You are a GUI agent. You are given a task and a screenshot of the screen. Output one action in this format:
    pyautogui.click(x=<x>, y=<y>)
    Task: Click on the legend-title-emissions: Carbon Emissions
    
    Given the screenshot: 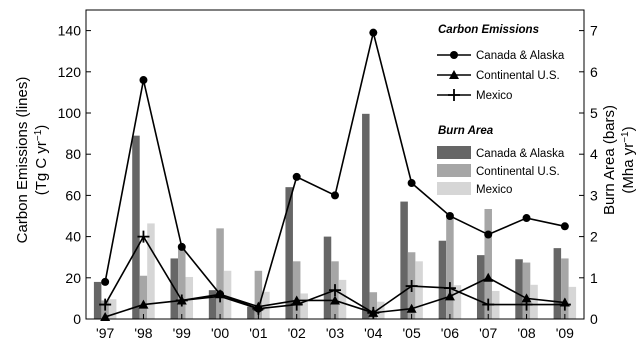 What is the action you would take?
    pyautogui.click(x=488, y=30)
    